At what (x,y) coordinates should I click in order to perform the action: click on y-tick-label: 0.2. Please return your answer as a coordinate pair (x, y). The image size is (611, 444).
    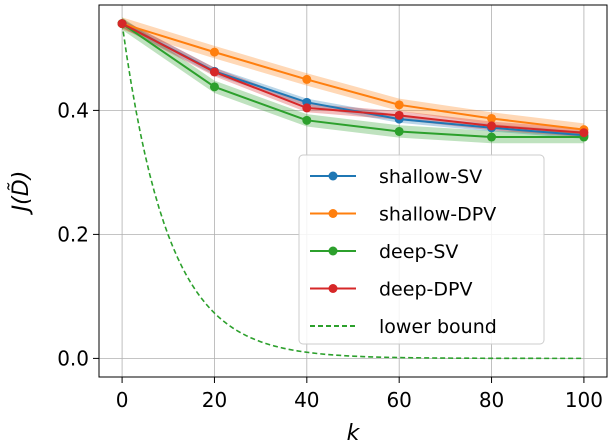
    Looking at the image, I should click on (73, 234).